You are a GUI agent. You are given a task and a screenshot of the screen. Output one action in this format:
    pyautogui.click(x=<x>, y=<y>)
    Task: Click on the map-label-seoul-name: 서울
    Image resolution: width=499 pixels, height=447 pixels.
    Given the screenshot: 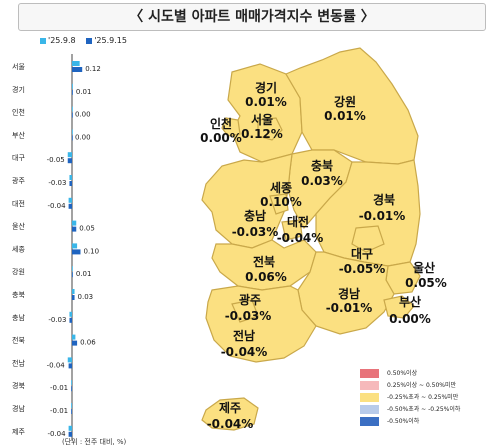 What is the action you would take?
    pyautogui.click(x=262, y=119)
    